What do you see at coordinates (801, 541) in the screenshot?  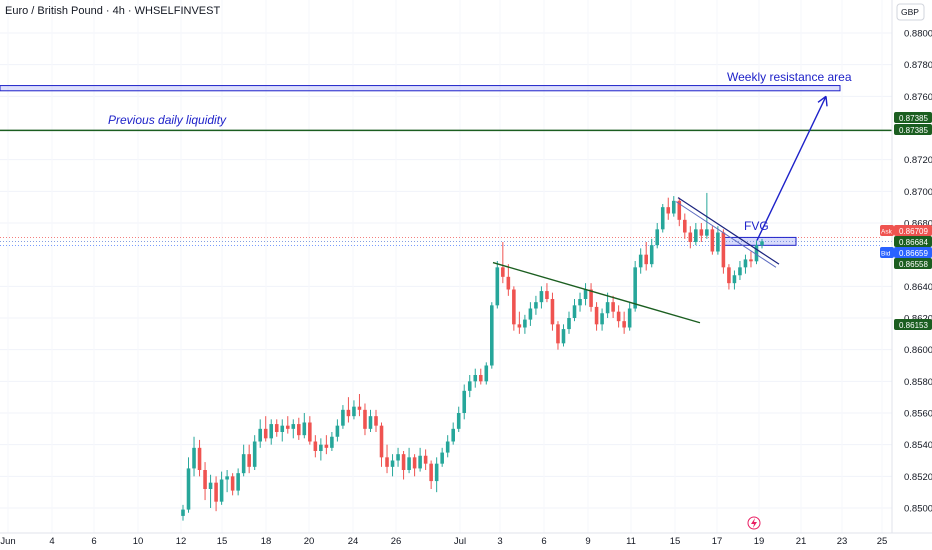 I see `x-tick-label: 21` at bounding box center [801, 541].